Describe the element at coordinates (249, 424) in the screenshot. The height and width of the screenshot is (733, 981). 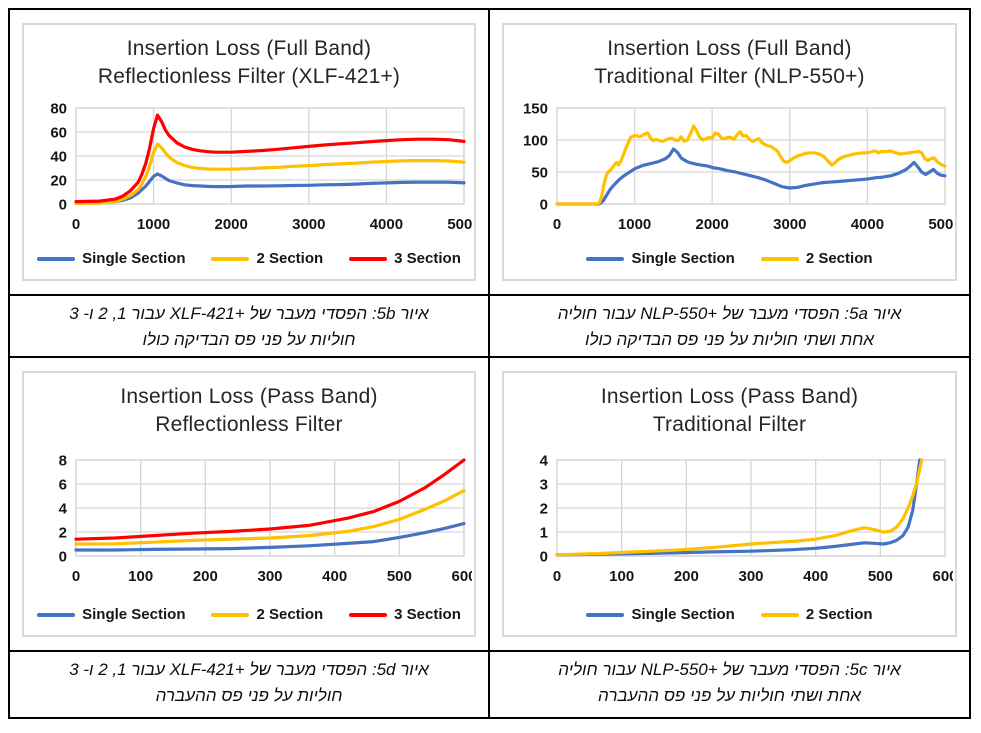
I see `chart-title-line-2: Reflectionless Filter` at that location.